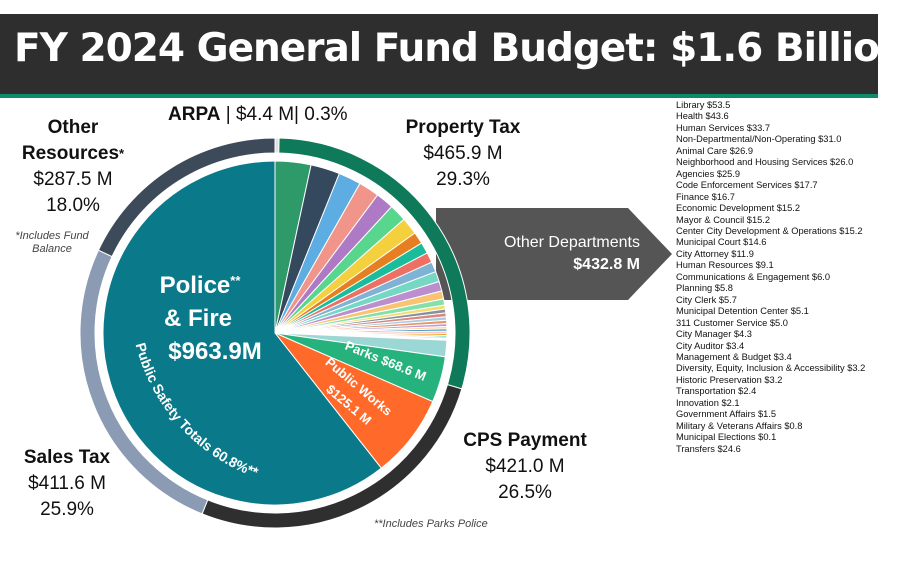 The height and width of the screenshot is (561, 900). Describe the element at coordinates (73, 166) in the screenshot. I see `other-resources-label: Other Resources* $287.5 M 18.0%` at that location.